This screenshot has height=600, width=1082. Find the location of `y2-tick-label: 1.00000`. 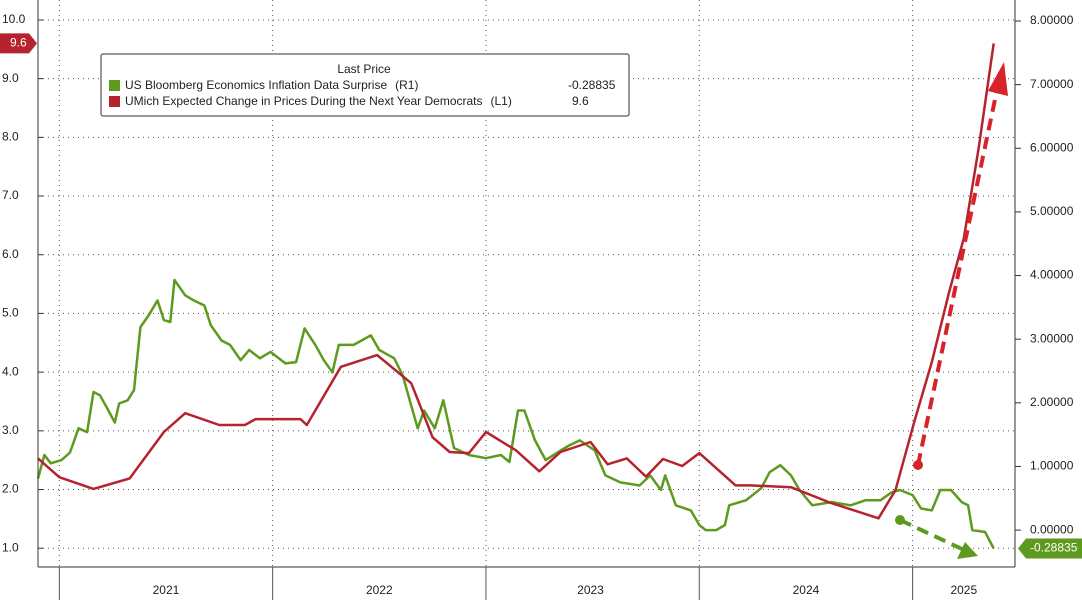

y2-tick-label: 1.00000 is located at coordinates (1052, 466).